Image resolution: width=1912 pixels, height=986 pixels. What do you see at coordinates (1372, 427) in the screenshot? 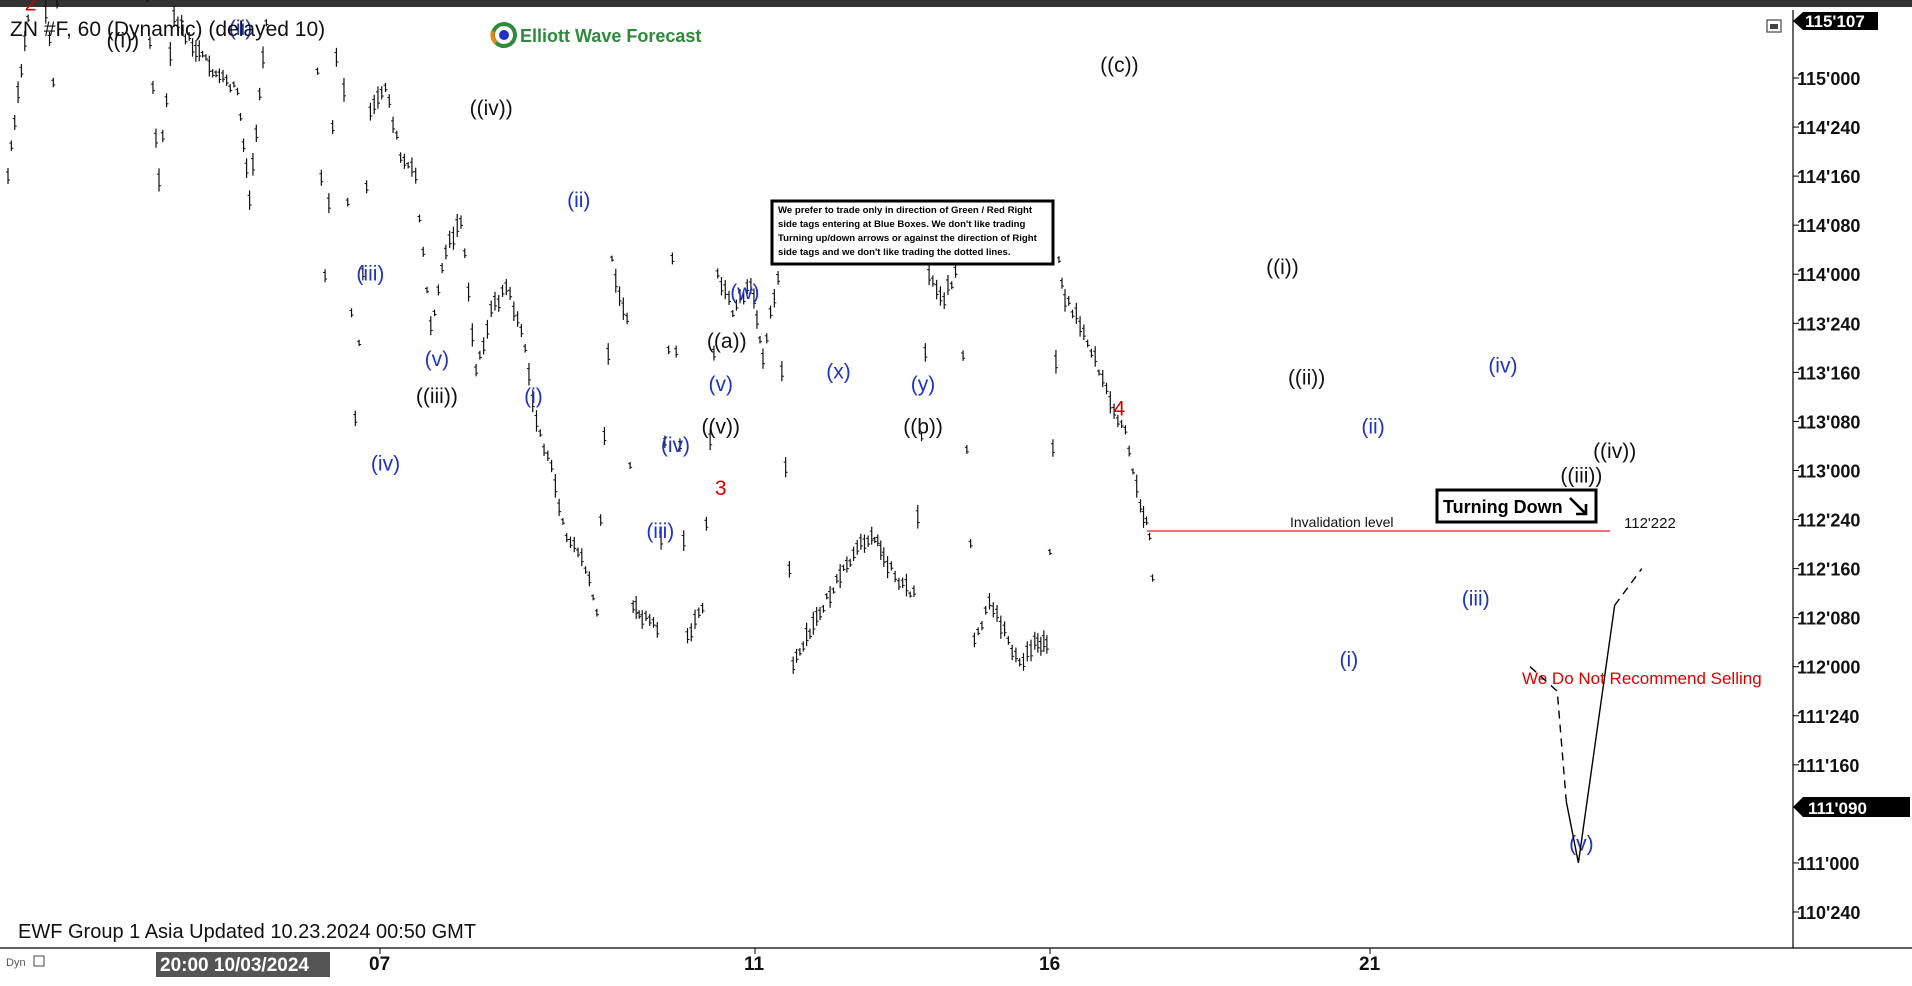
I see `wave-label: (ii)` at bounding box center [1372, 427].